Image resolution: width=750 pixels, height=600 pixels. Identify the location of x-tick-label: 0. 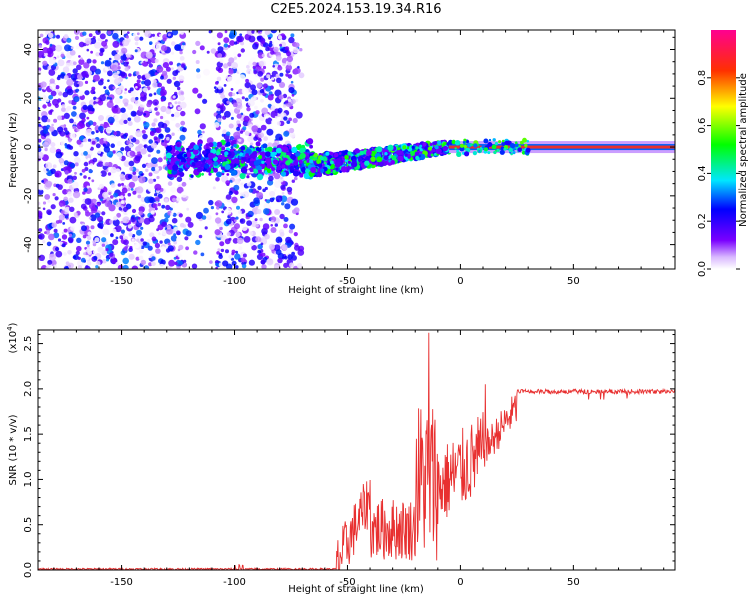
(460, 582).